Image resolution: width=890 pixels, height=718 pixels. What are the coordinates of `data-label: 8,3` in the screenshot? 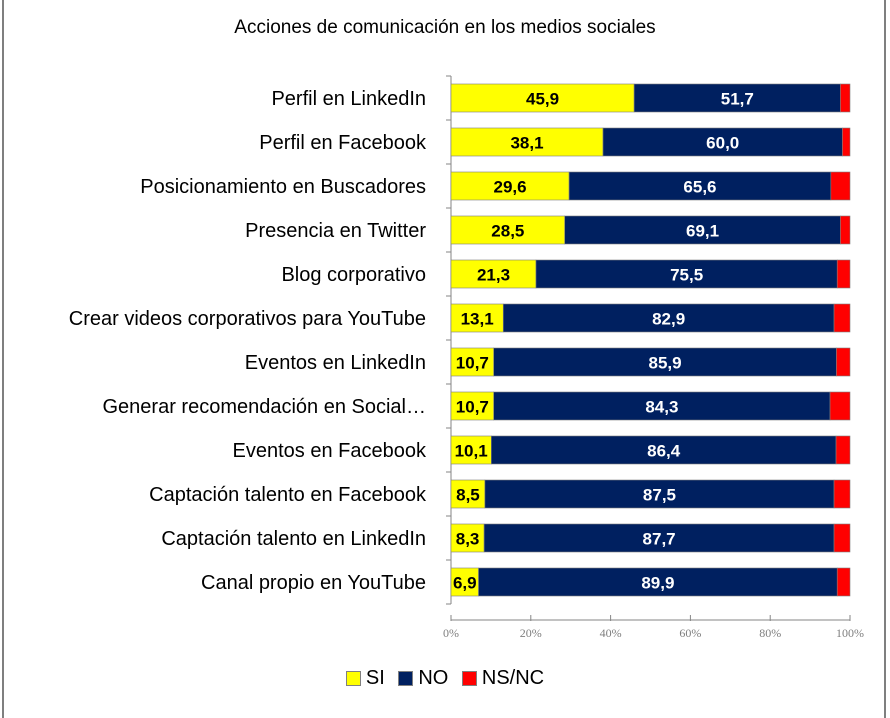 It's located at (468, 539).